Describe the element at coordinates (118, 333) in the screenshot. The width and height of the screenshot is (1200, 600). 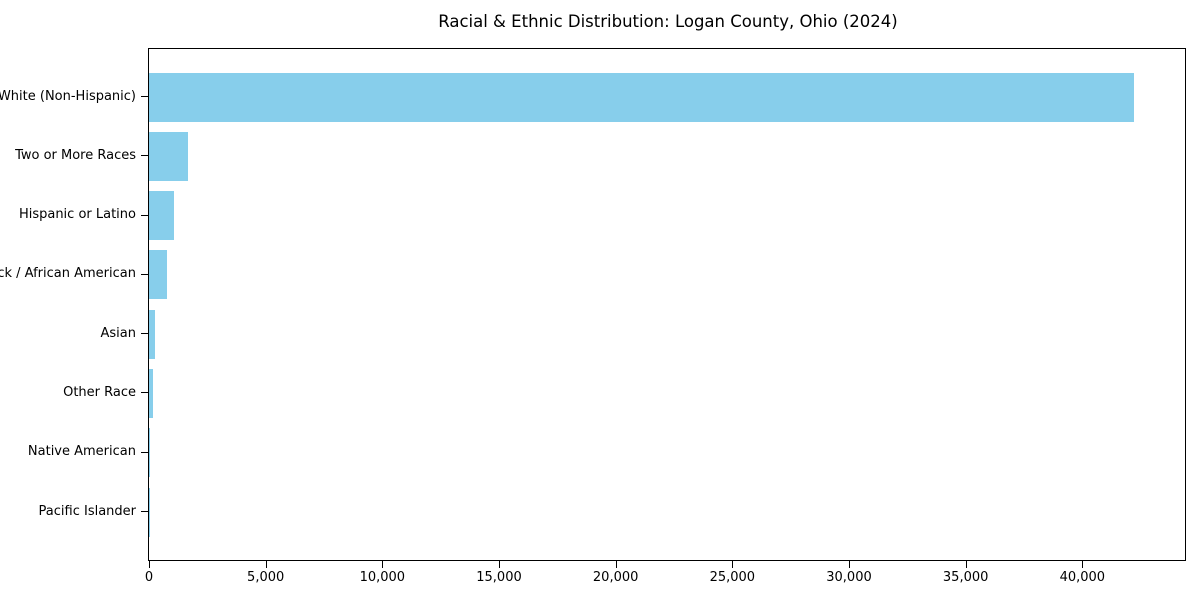
I see `y-tick-label: Asian` at that location.